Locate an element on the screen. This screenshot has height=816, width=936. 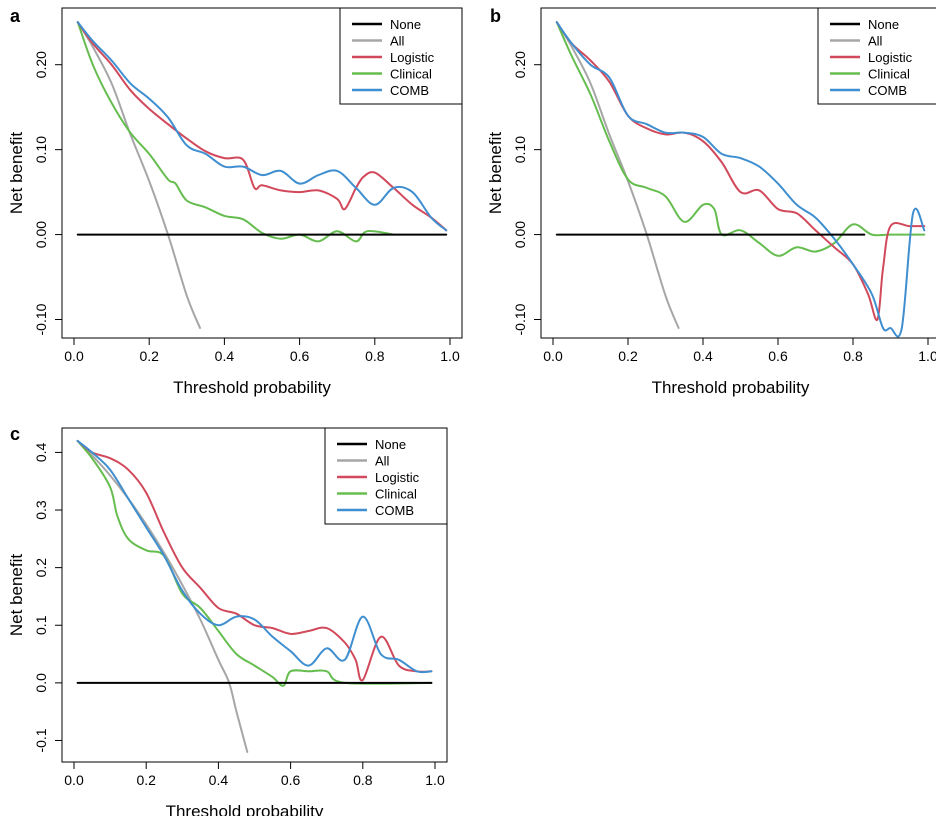
series-line-logistic is located at coordinates (262, 126).